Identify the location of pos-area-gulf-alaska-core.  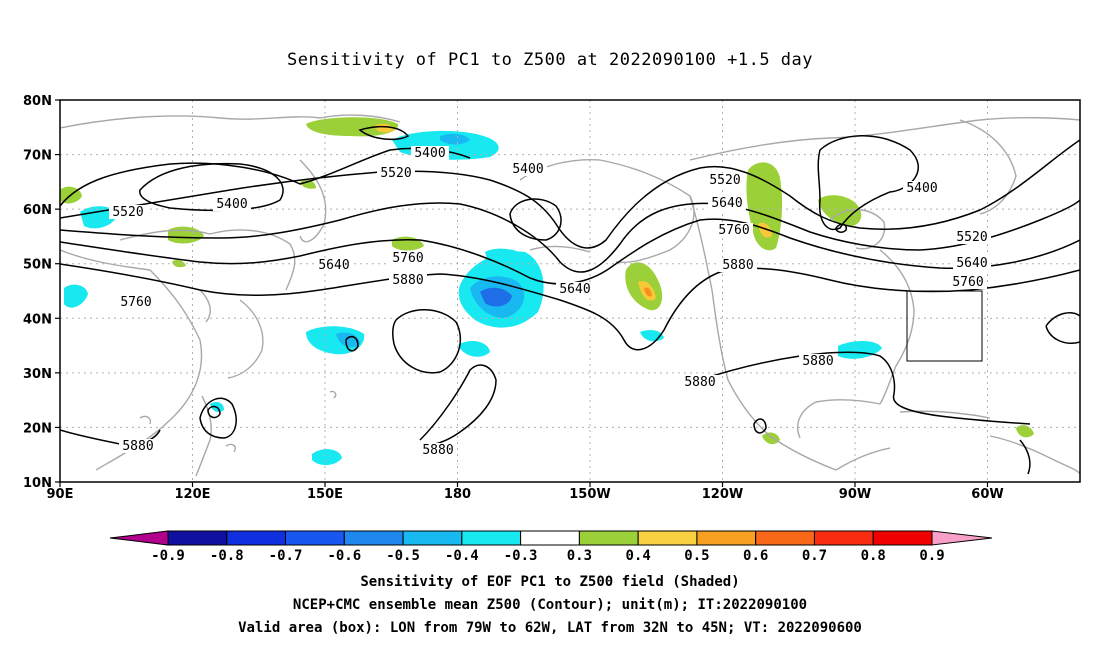
(648, 292).